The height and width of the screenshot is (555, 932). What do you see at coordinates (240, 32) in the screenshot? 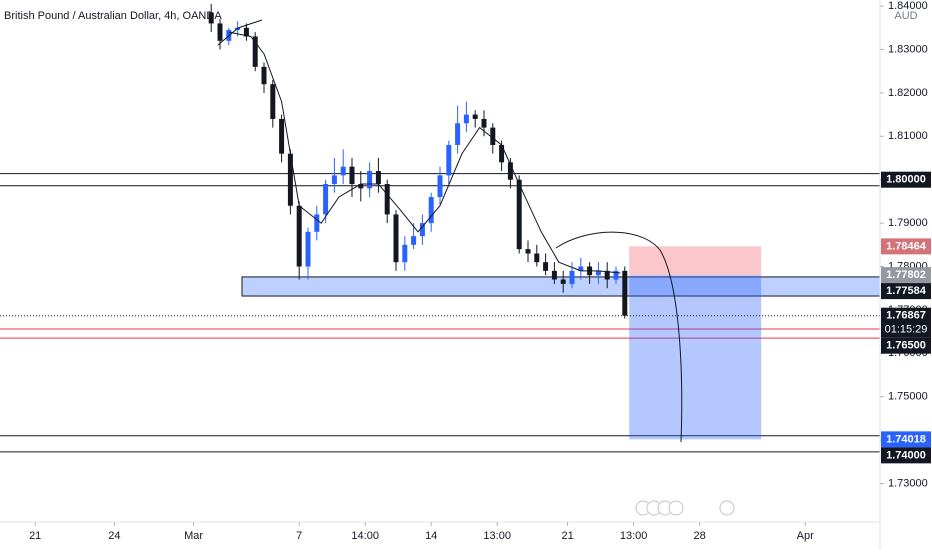
I see `trend-line` at bounding box center [240, 32].